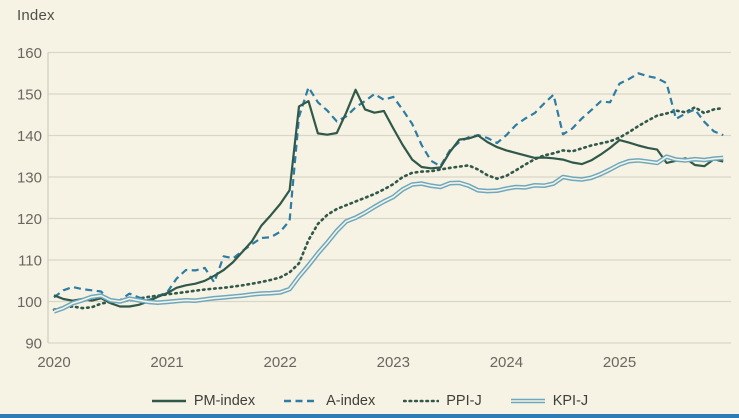 The height and width of the screenshot is (418, 739). What do you see at coordinates (280, 362) in the screenshot?
I see `x-tick-label: 2022` at bounding box center [280, 362].